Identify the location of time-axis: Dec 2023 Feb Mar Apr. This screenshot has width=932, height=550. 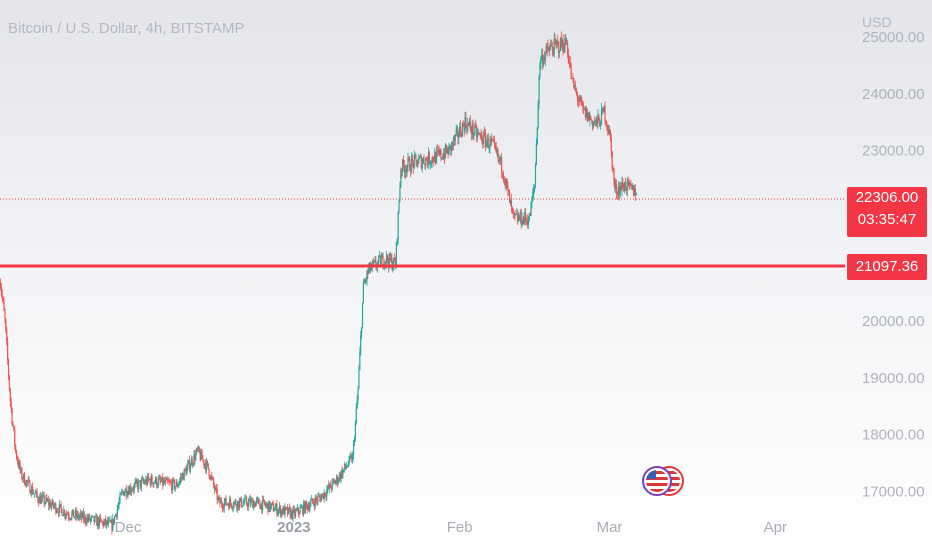
(451, 527).